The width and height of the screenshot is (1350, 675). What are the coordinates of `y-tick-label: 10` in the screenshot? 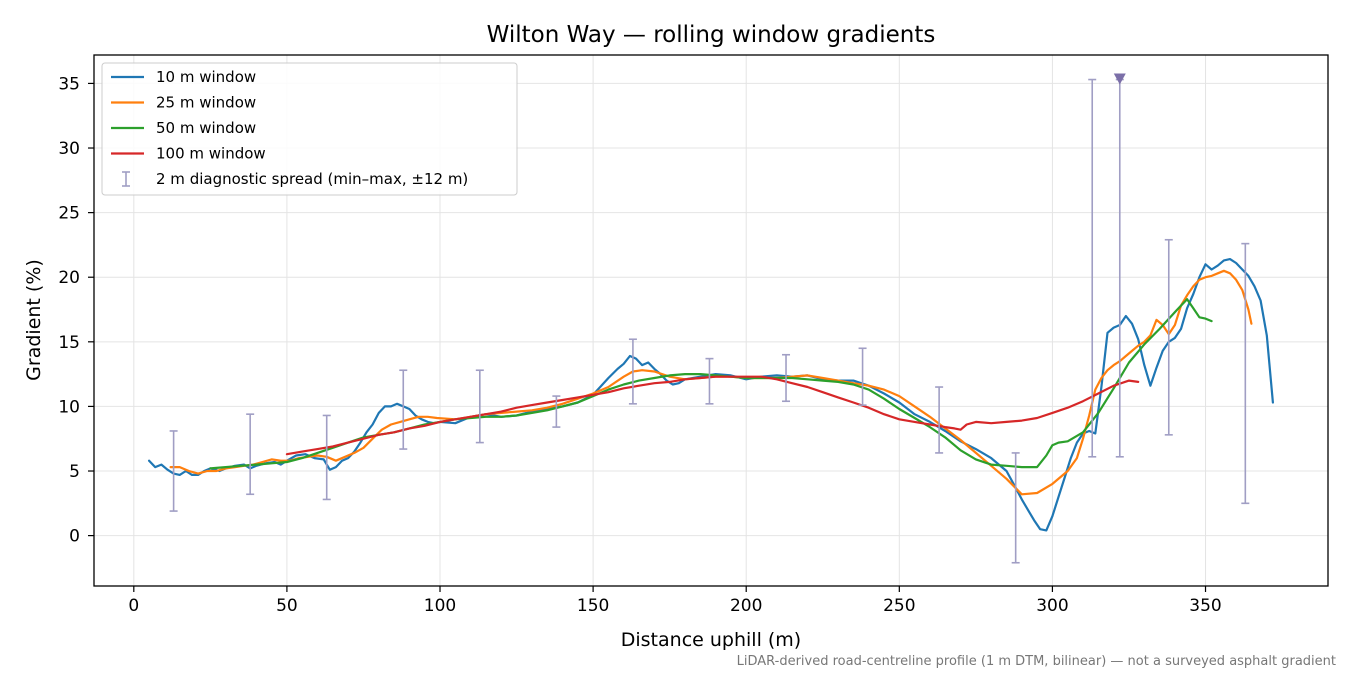 It's located at (69, 407).